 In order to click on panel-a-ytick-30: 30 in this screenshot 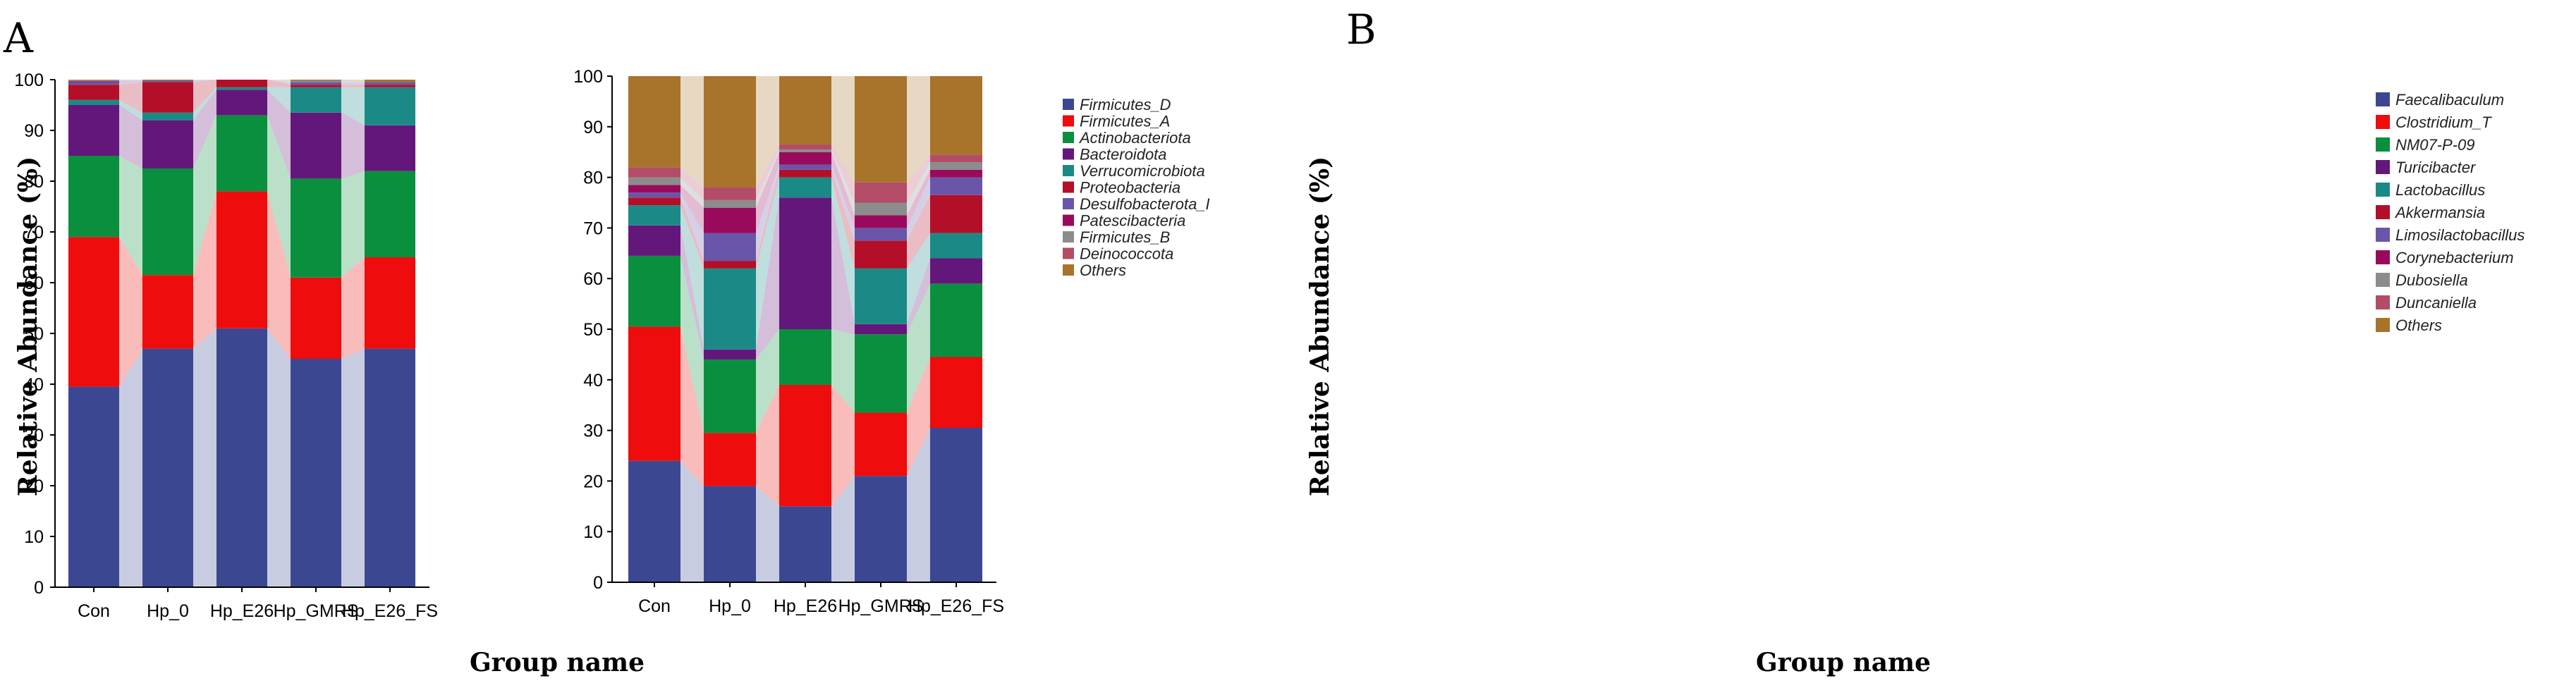, I will do `click(34, 436)`.